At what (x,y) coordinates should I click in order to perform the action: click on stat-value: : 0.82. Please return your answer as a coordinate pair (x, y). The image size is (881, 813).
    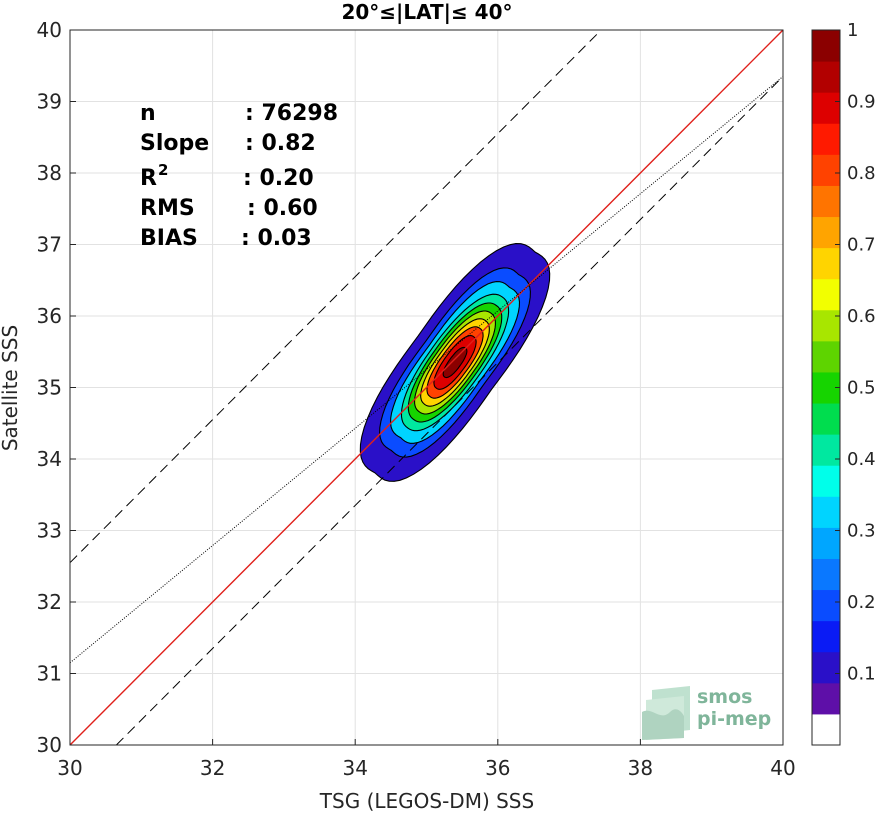
    Looking at the image, I should click on (280, 143).